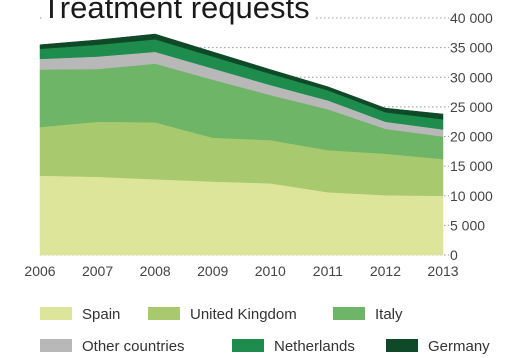  What do you see at coordinates (402, 345) in the screenshot?
I see `legend-swatch-germany` at bounding box center [402, 345].